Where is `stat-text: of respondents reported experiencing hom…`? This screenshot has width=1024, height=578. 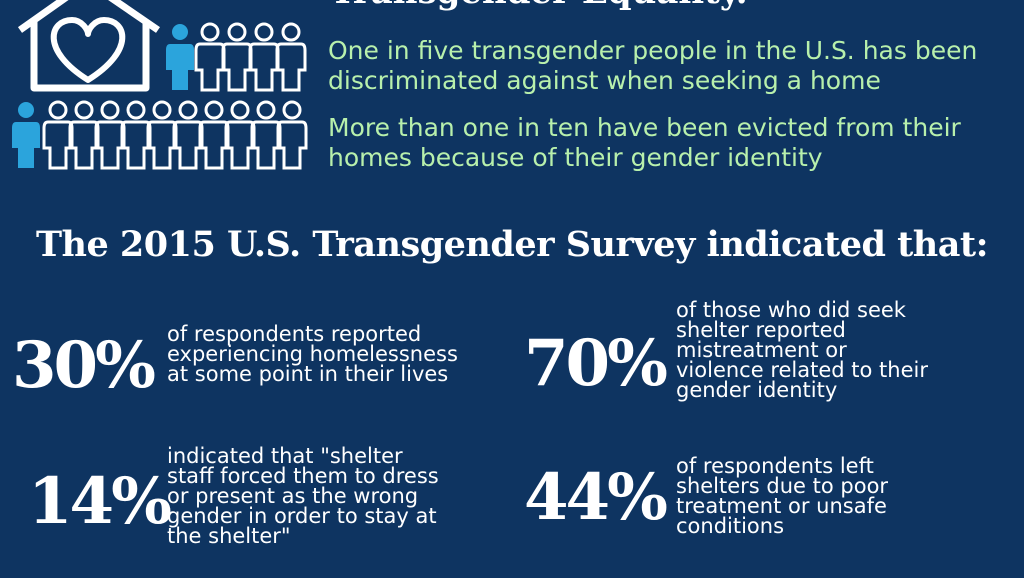
stat-text: of respondents reported experiencing hom… is located at coordinates (312, 354).